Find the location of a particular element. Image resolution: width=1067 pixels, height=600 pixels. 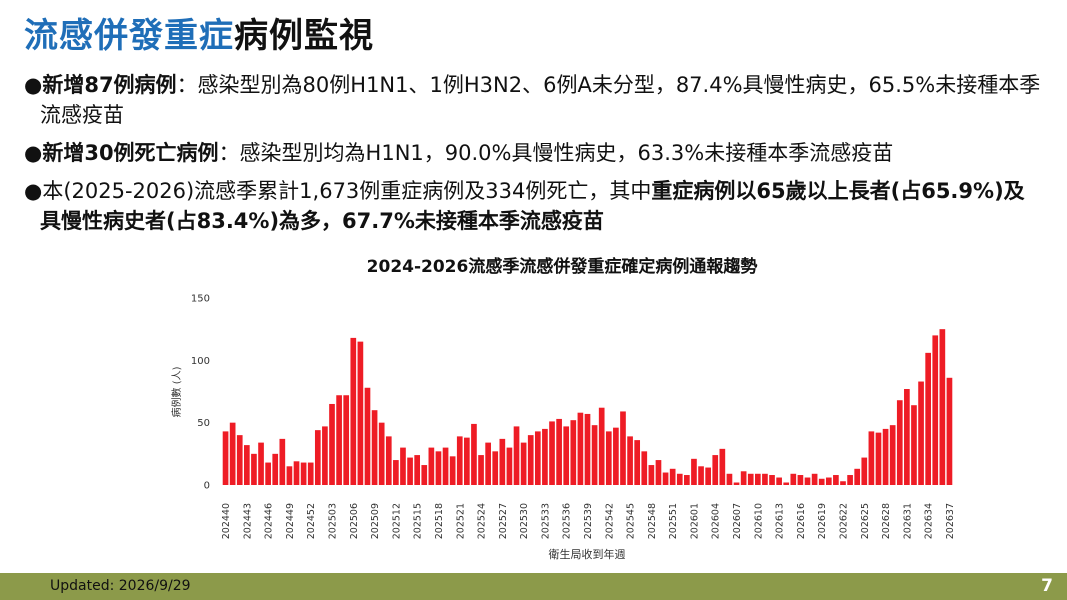

x-tick-label: 202533 is located at coordinates (545, 521).